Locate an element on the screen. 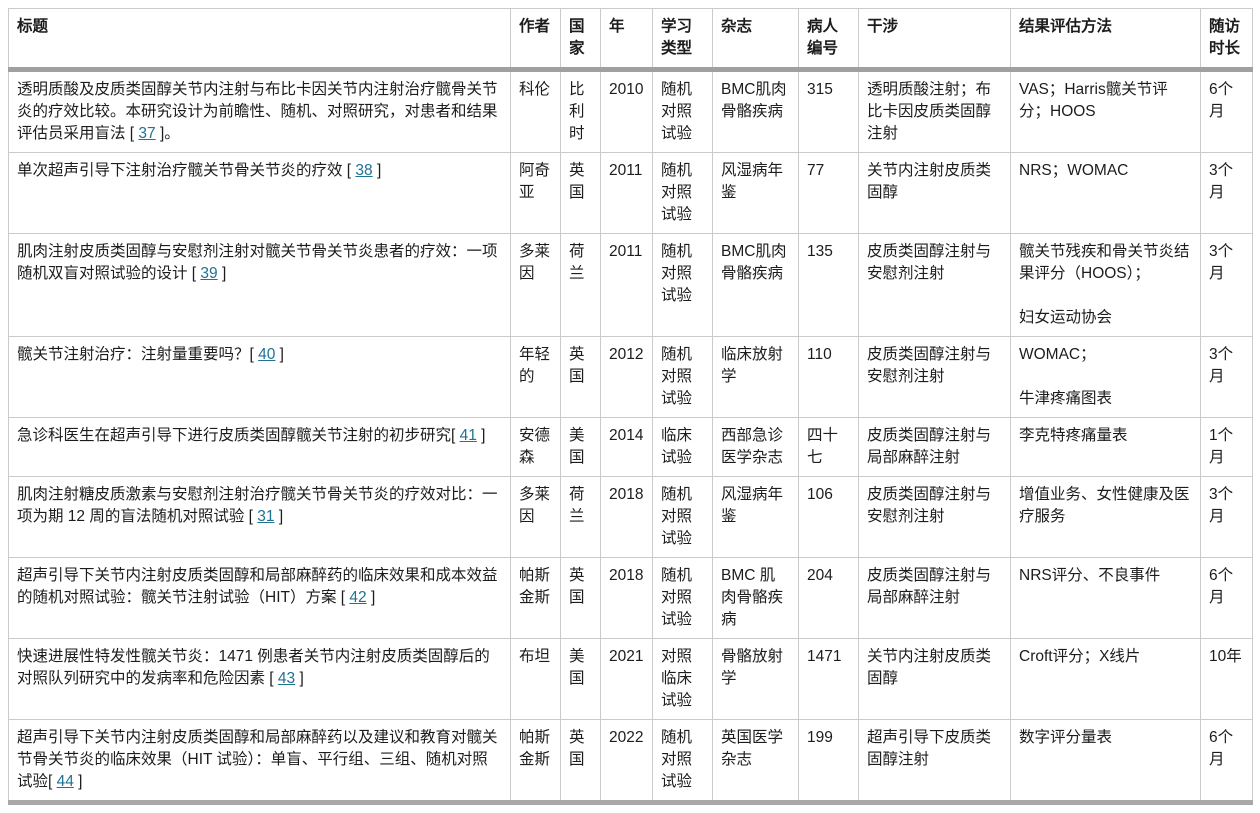  cell-journal: 西部急诊医学杂志 is located at coordinates (755, 447).